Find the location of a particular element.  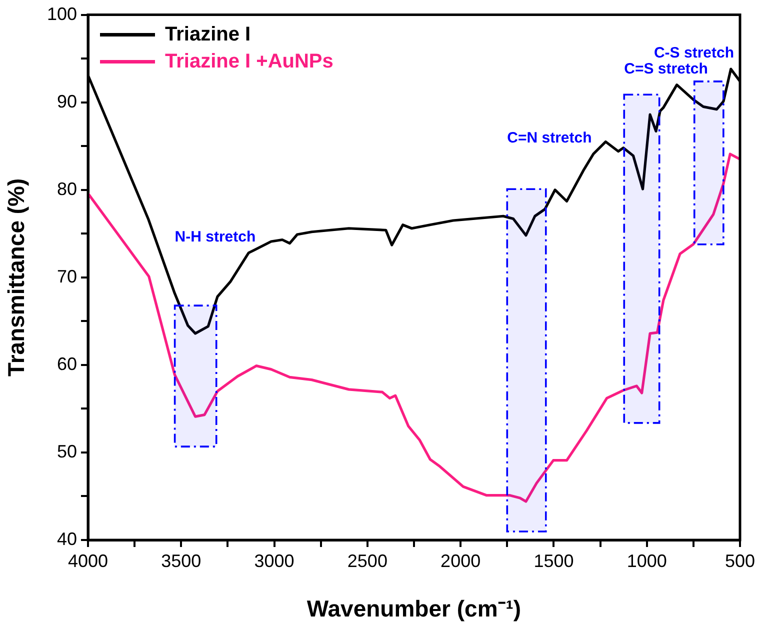

y-tick-label: 50 is located at coordinates (66, 451).